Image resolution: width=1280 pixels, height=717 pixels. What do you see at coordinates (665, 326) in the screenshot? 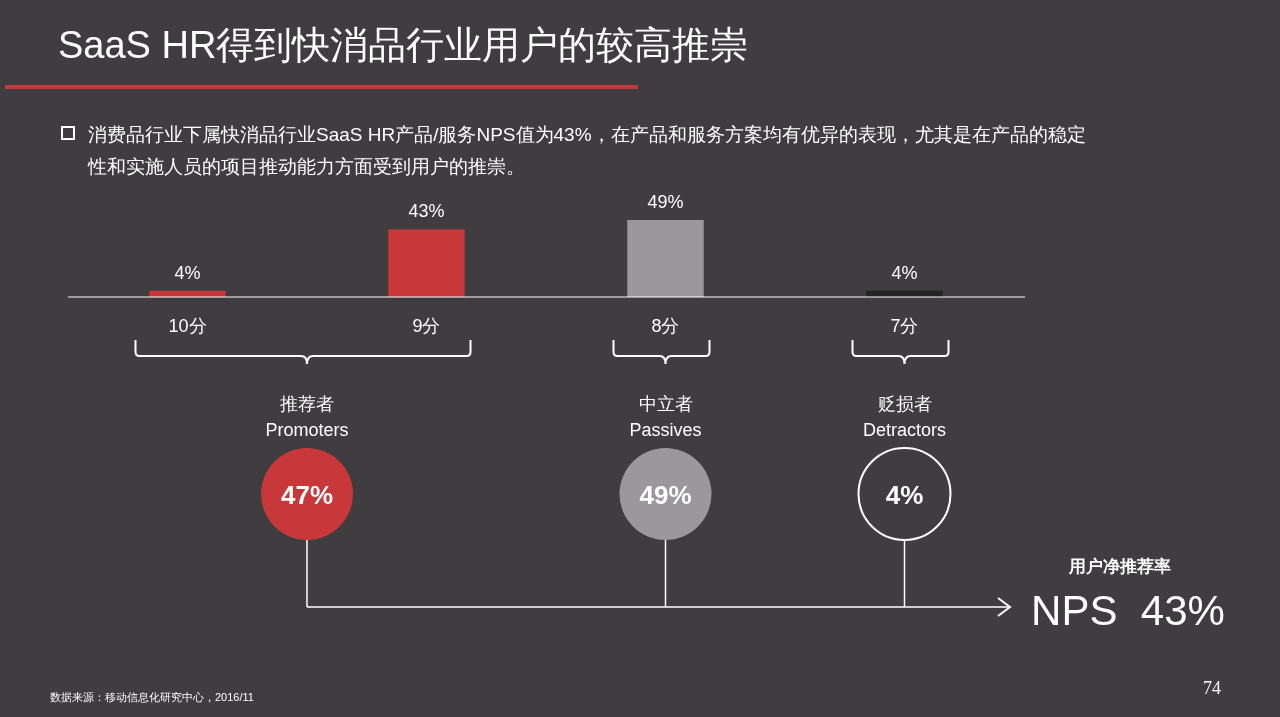
I see `x-tick-label: 8分` at bounding box center [665, 326].